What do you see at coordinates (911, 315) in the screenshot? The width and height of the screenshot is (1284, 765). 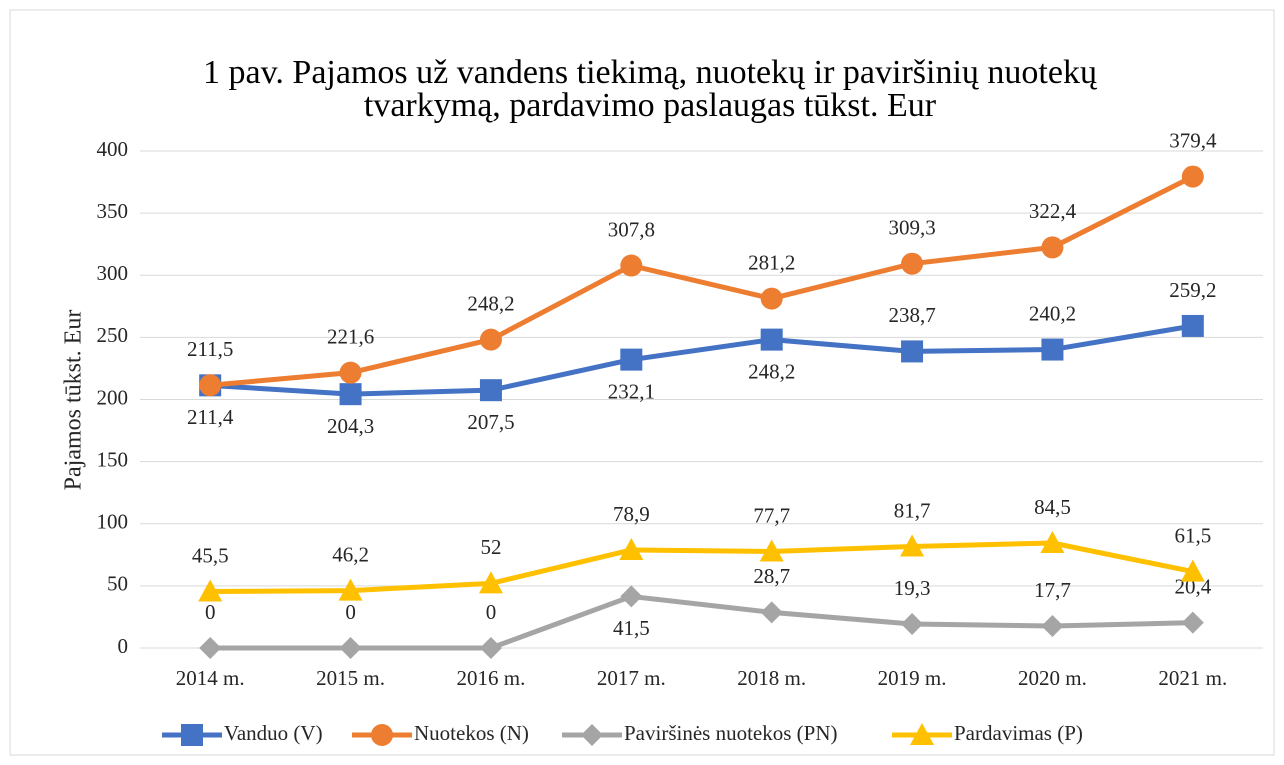 I see `data-label: 238,7` at bounding box center [911, 315].